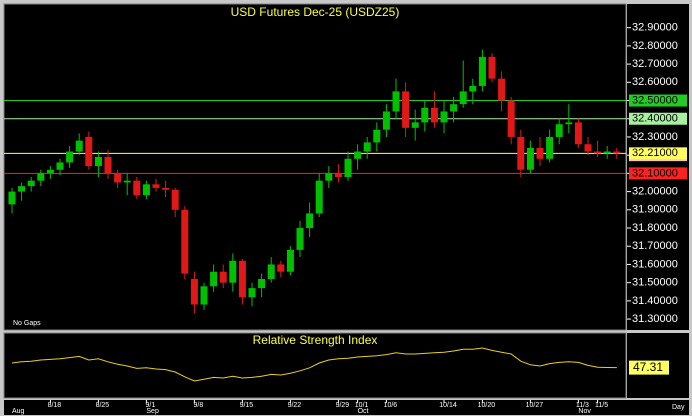 The image size is (692, 416). I want to click on price-axis, so click(658, 167).